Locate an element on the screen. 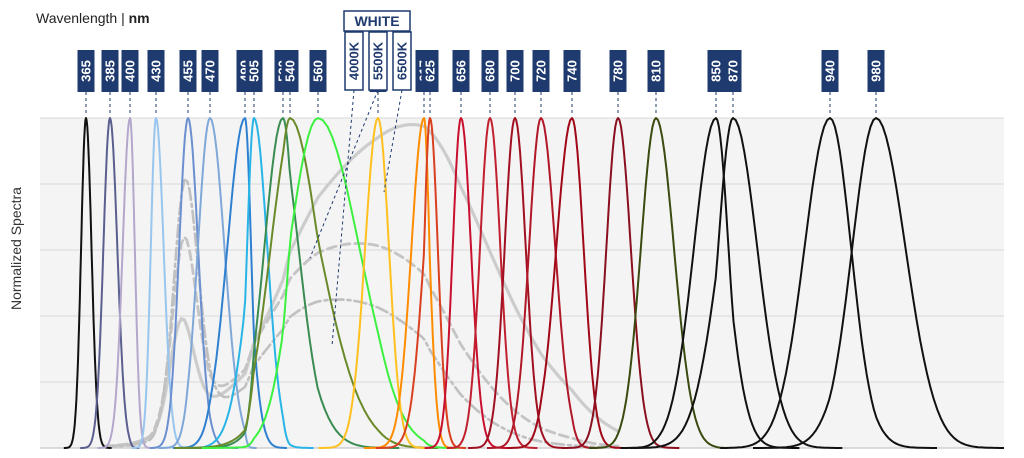 Image resolution: width=1024 pixels, height=458 pixels. series-label-540: 540 is located at coordinates (290, 71).